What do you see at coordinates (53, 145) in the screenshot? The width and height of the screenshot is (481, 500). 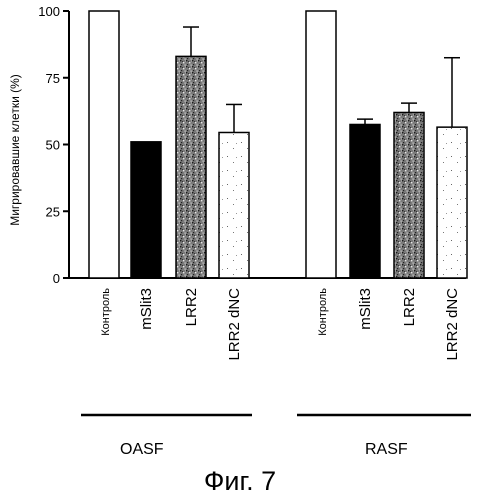 I see `y-tick-label: 50` at bounding box center [53, 145].